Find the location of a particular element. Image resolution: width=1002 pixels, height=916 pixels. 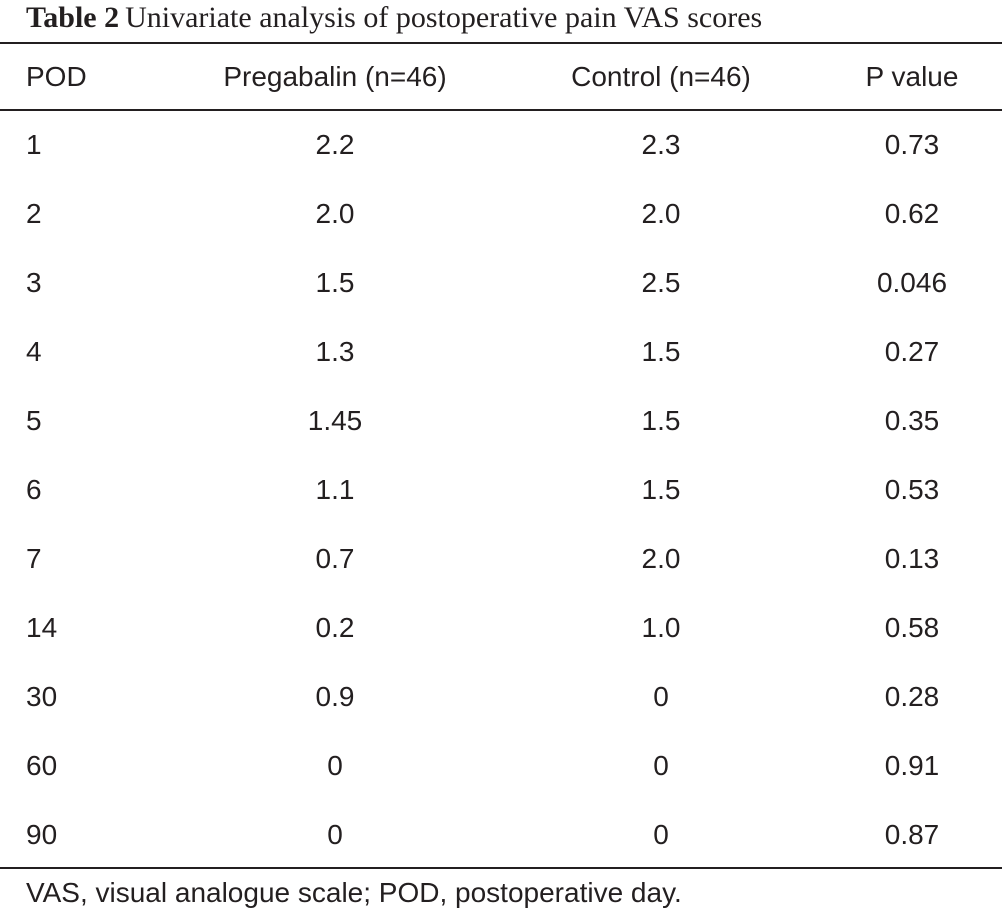

cell-pregabalin: 0.2 is located at coordinates (335, 627).